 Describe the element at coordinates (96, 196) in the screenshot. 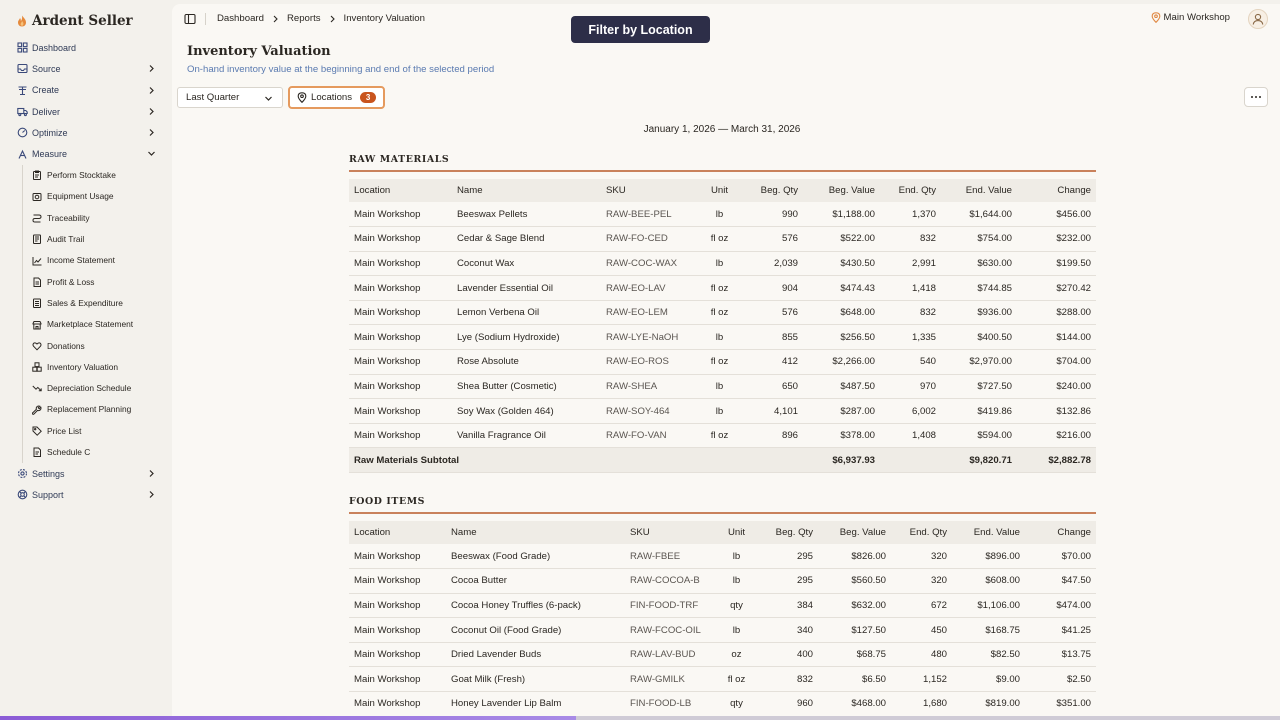

I see `sidebar-subitem-equipment-usage: Equipment Usage` at that location.